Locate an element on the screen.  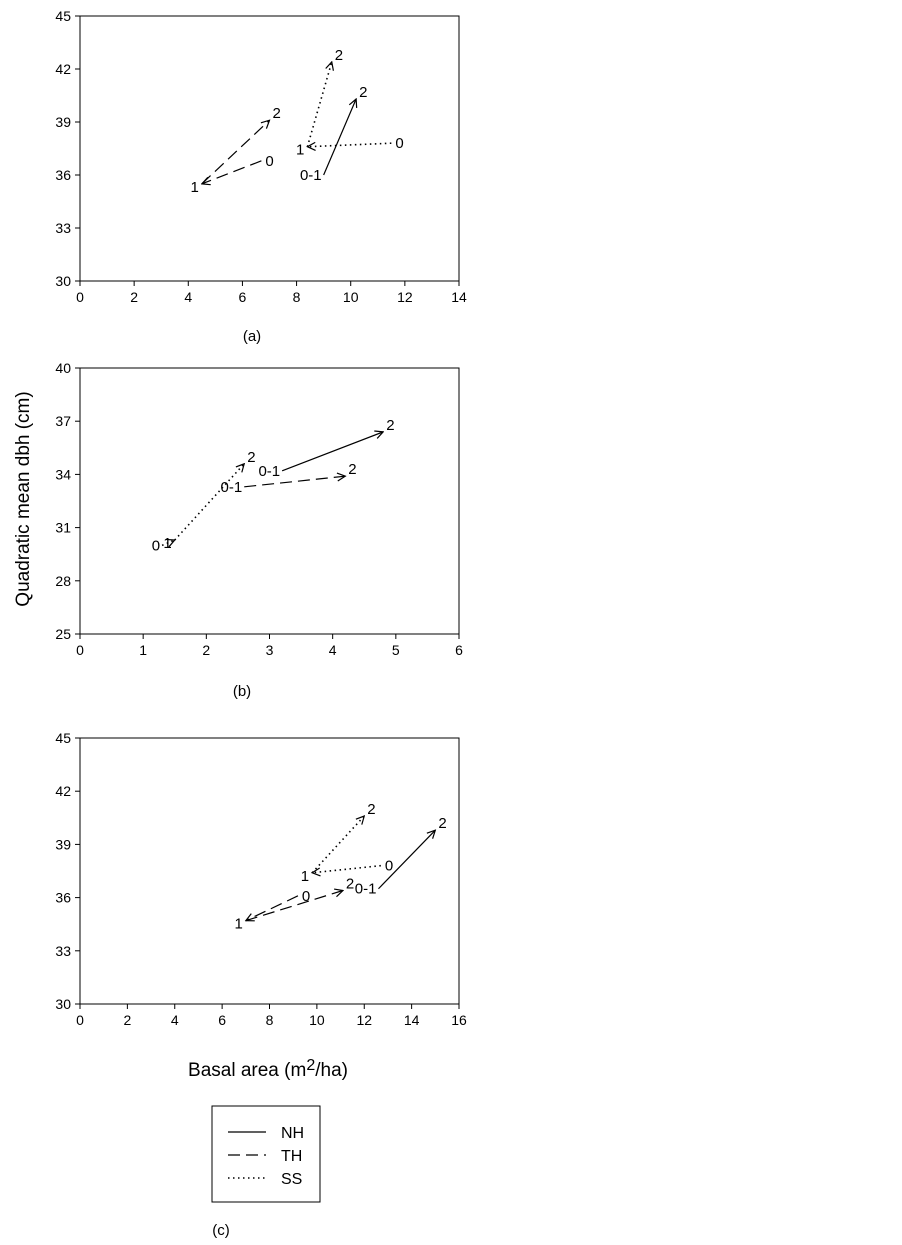
y-tick-label: 25 is located at coordinates (63, 634).